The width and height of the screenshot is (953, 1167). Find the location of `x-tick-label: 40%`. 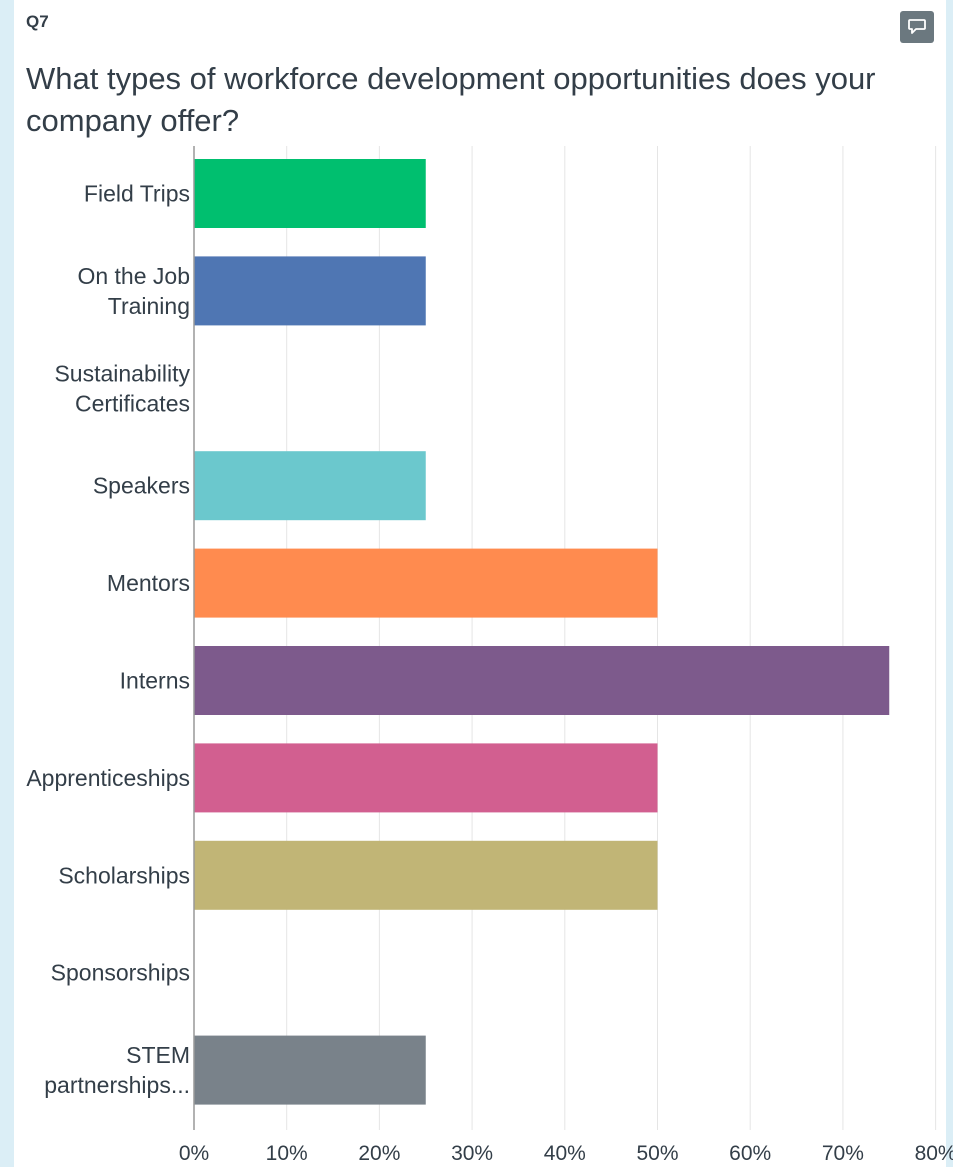

x-tick-label: 40% is located at coordinates (565, 1153).